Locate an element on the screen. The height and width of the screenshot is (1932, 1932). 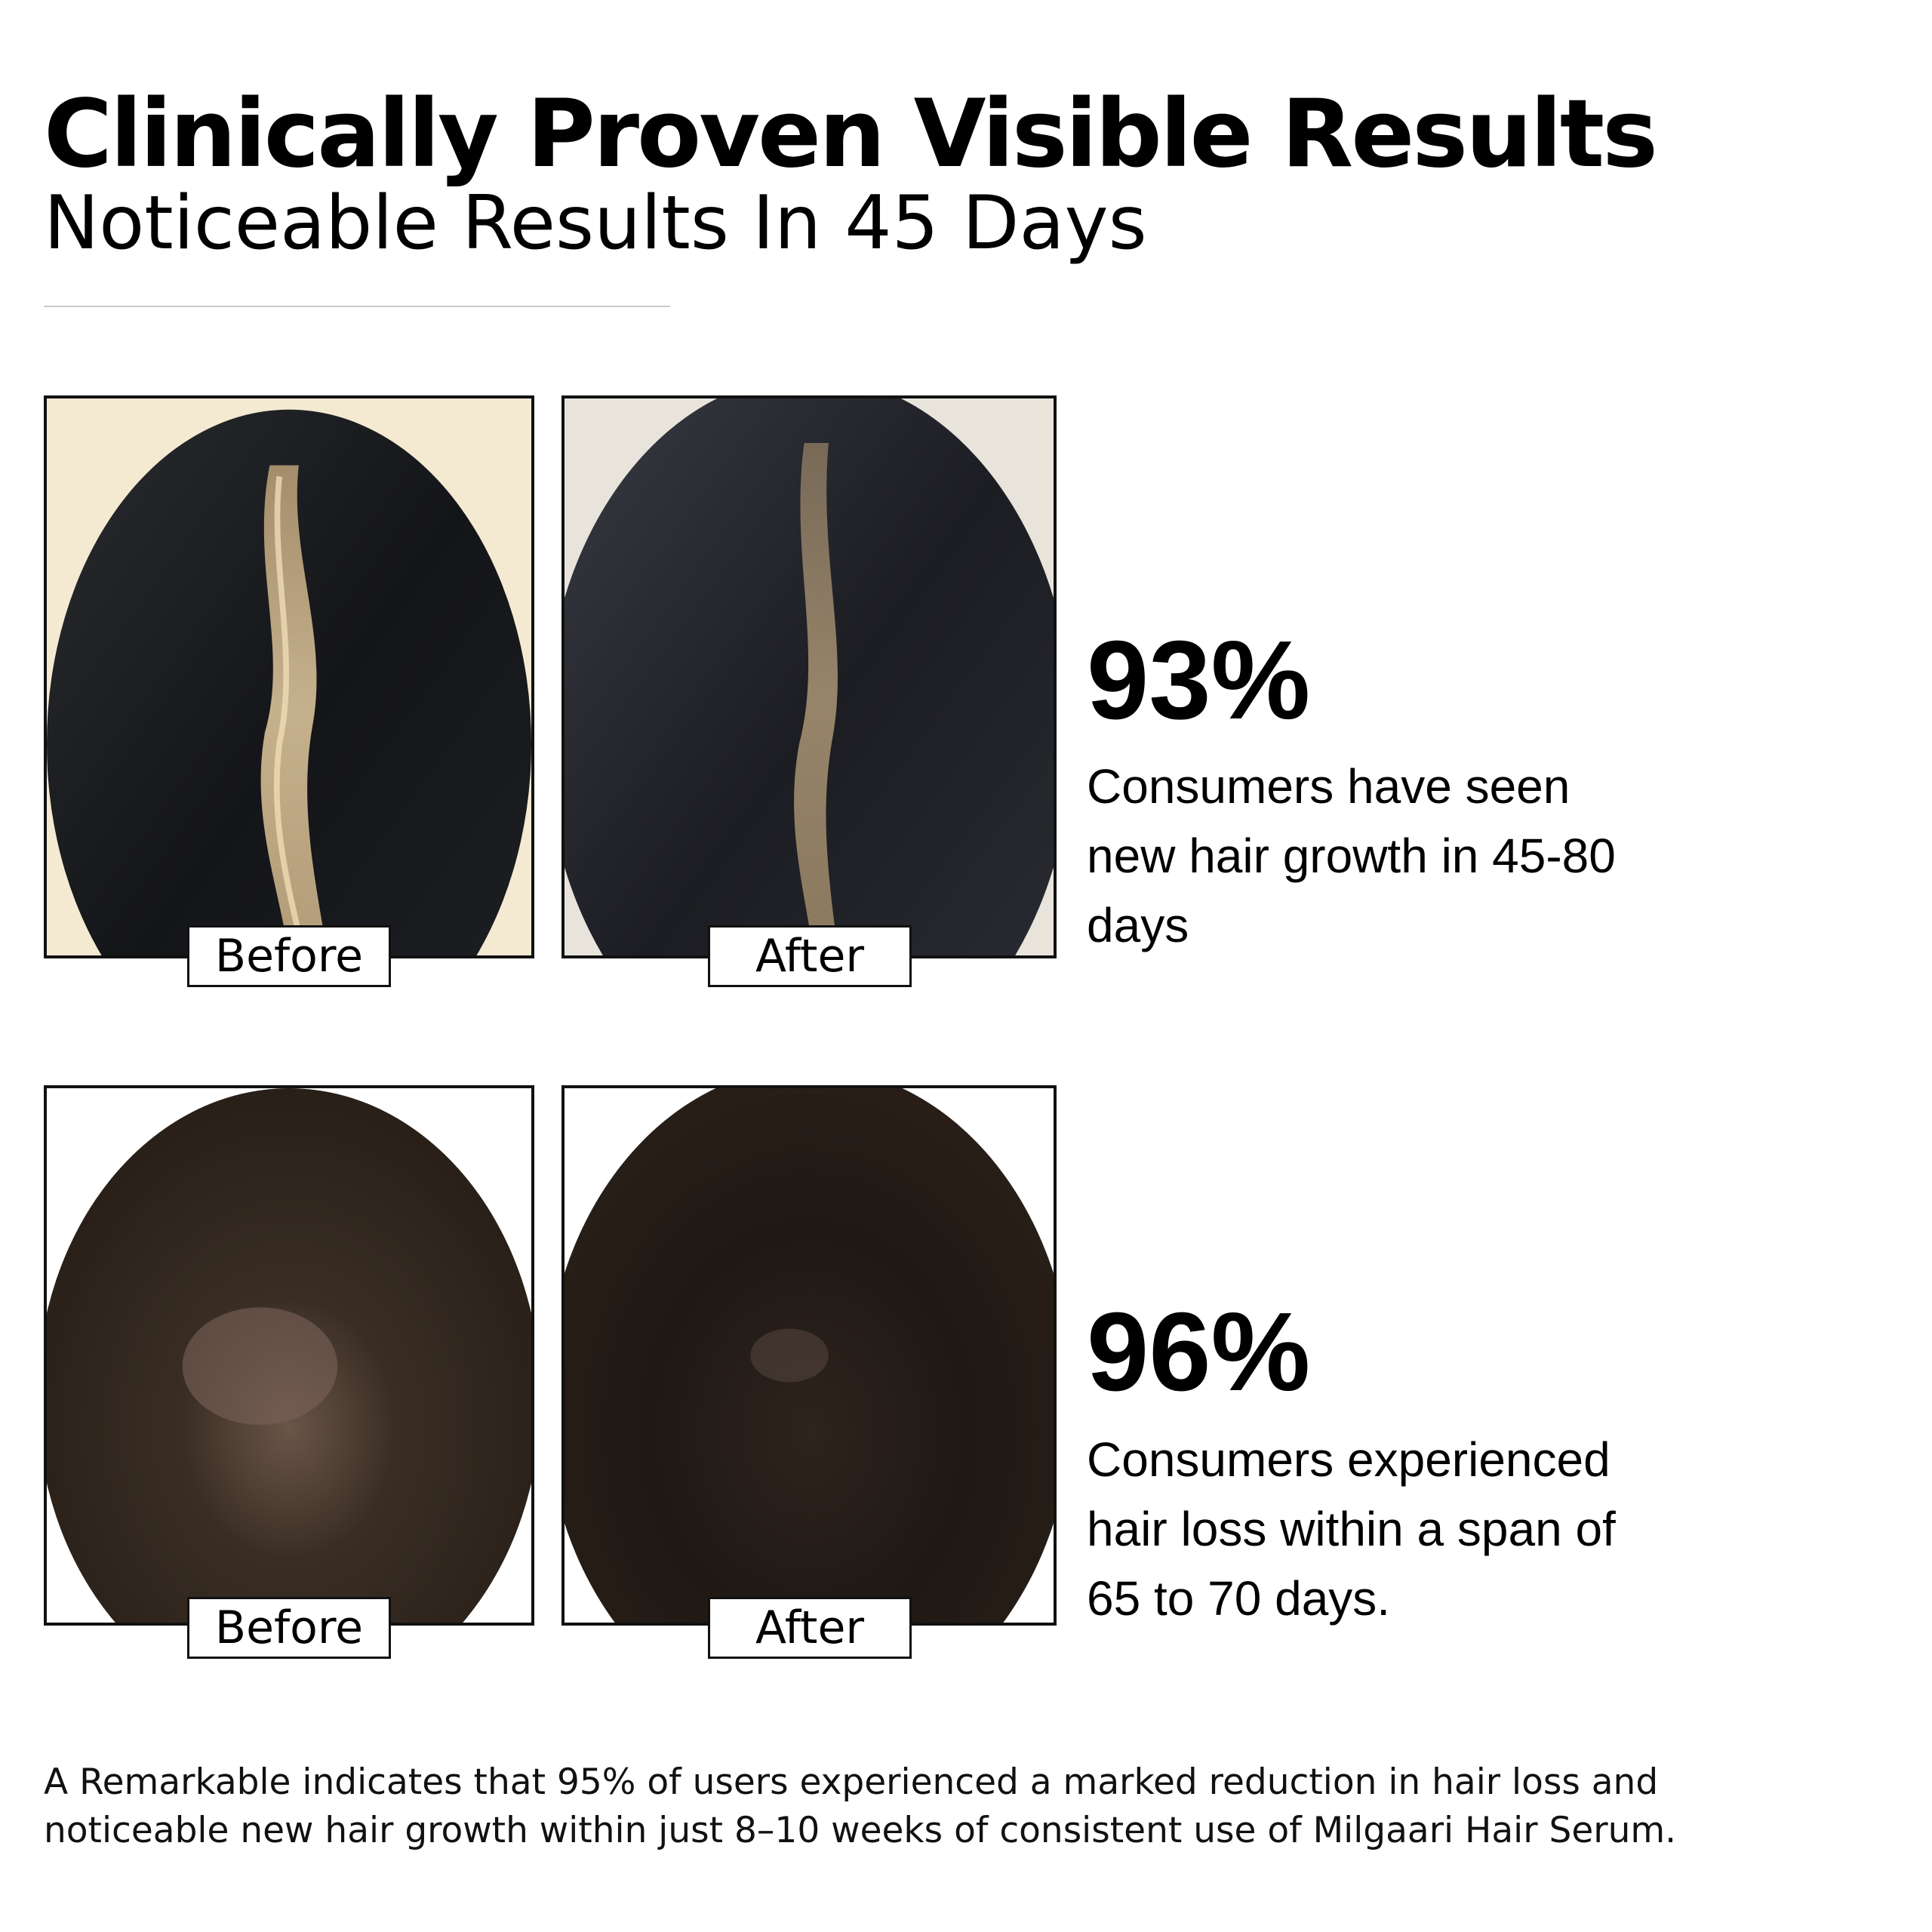
stat-value-1: 93% is located at coordinates (1199, 680).